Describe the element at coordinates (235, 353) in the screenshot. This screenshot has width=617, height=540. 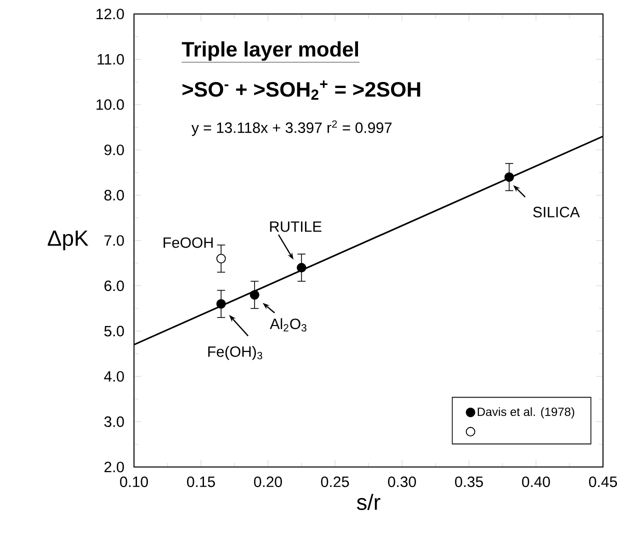
I see `annotation: Fe(OH)$_{3}$` at that location.